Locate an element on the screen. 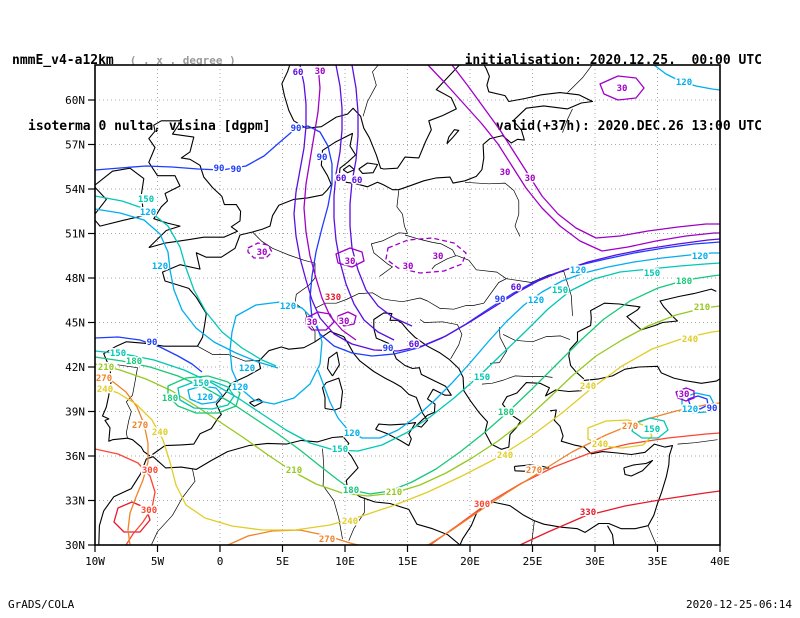 The image size is (800, 618). header-line-1: nmmE_v4-a12km ( . x . degree ) is located at coordinates (141, 61).